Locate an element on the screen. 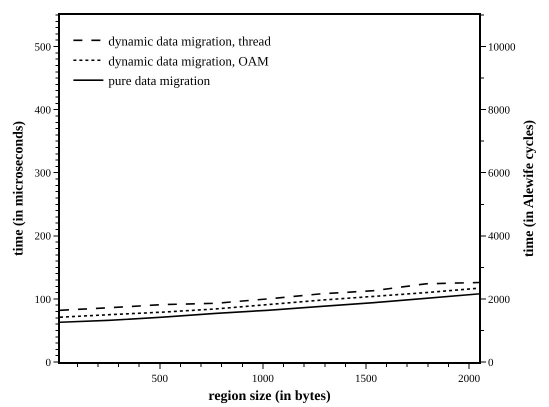 This screenshot has height=407, width=549. legend-label: dynamic data migration, thread is located at coordinates (190, 40).